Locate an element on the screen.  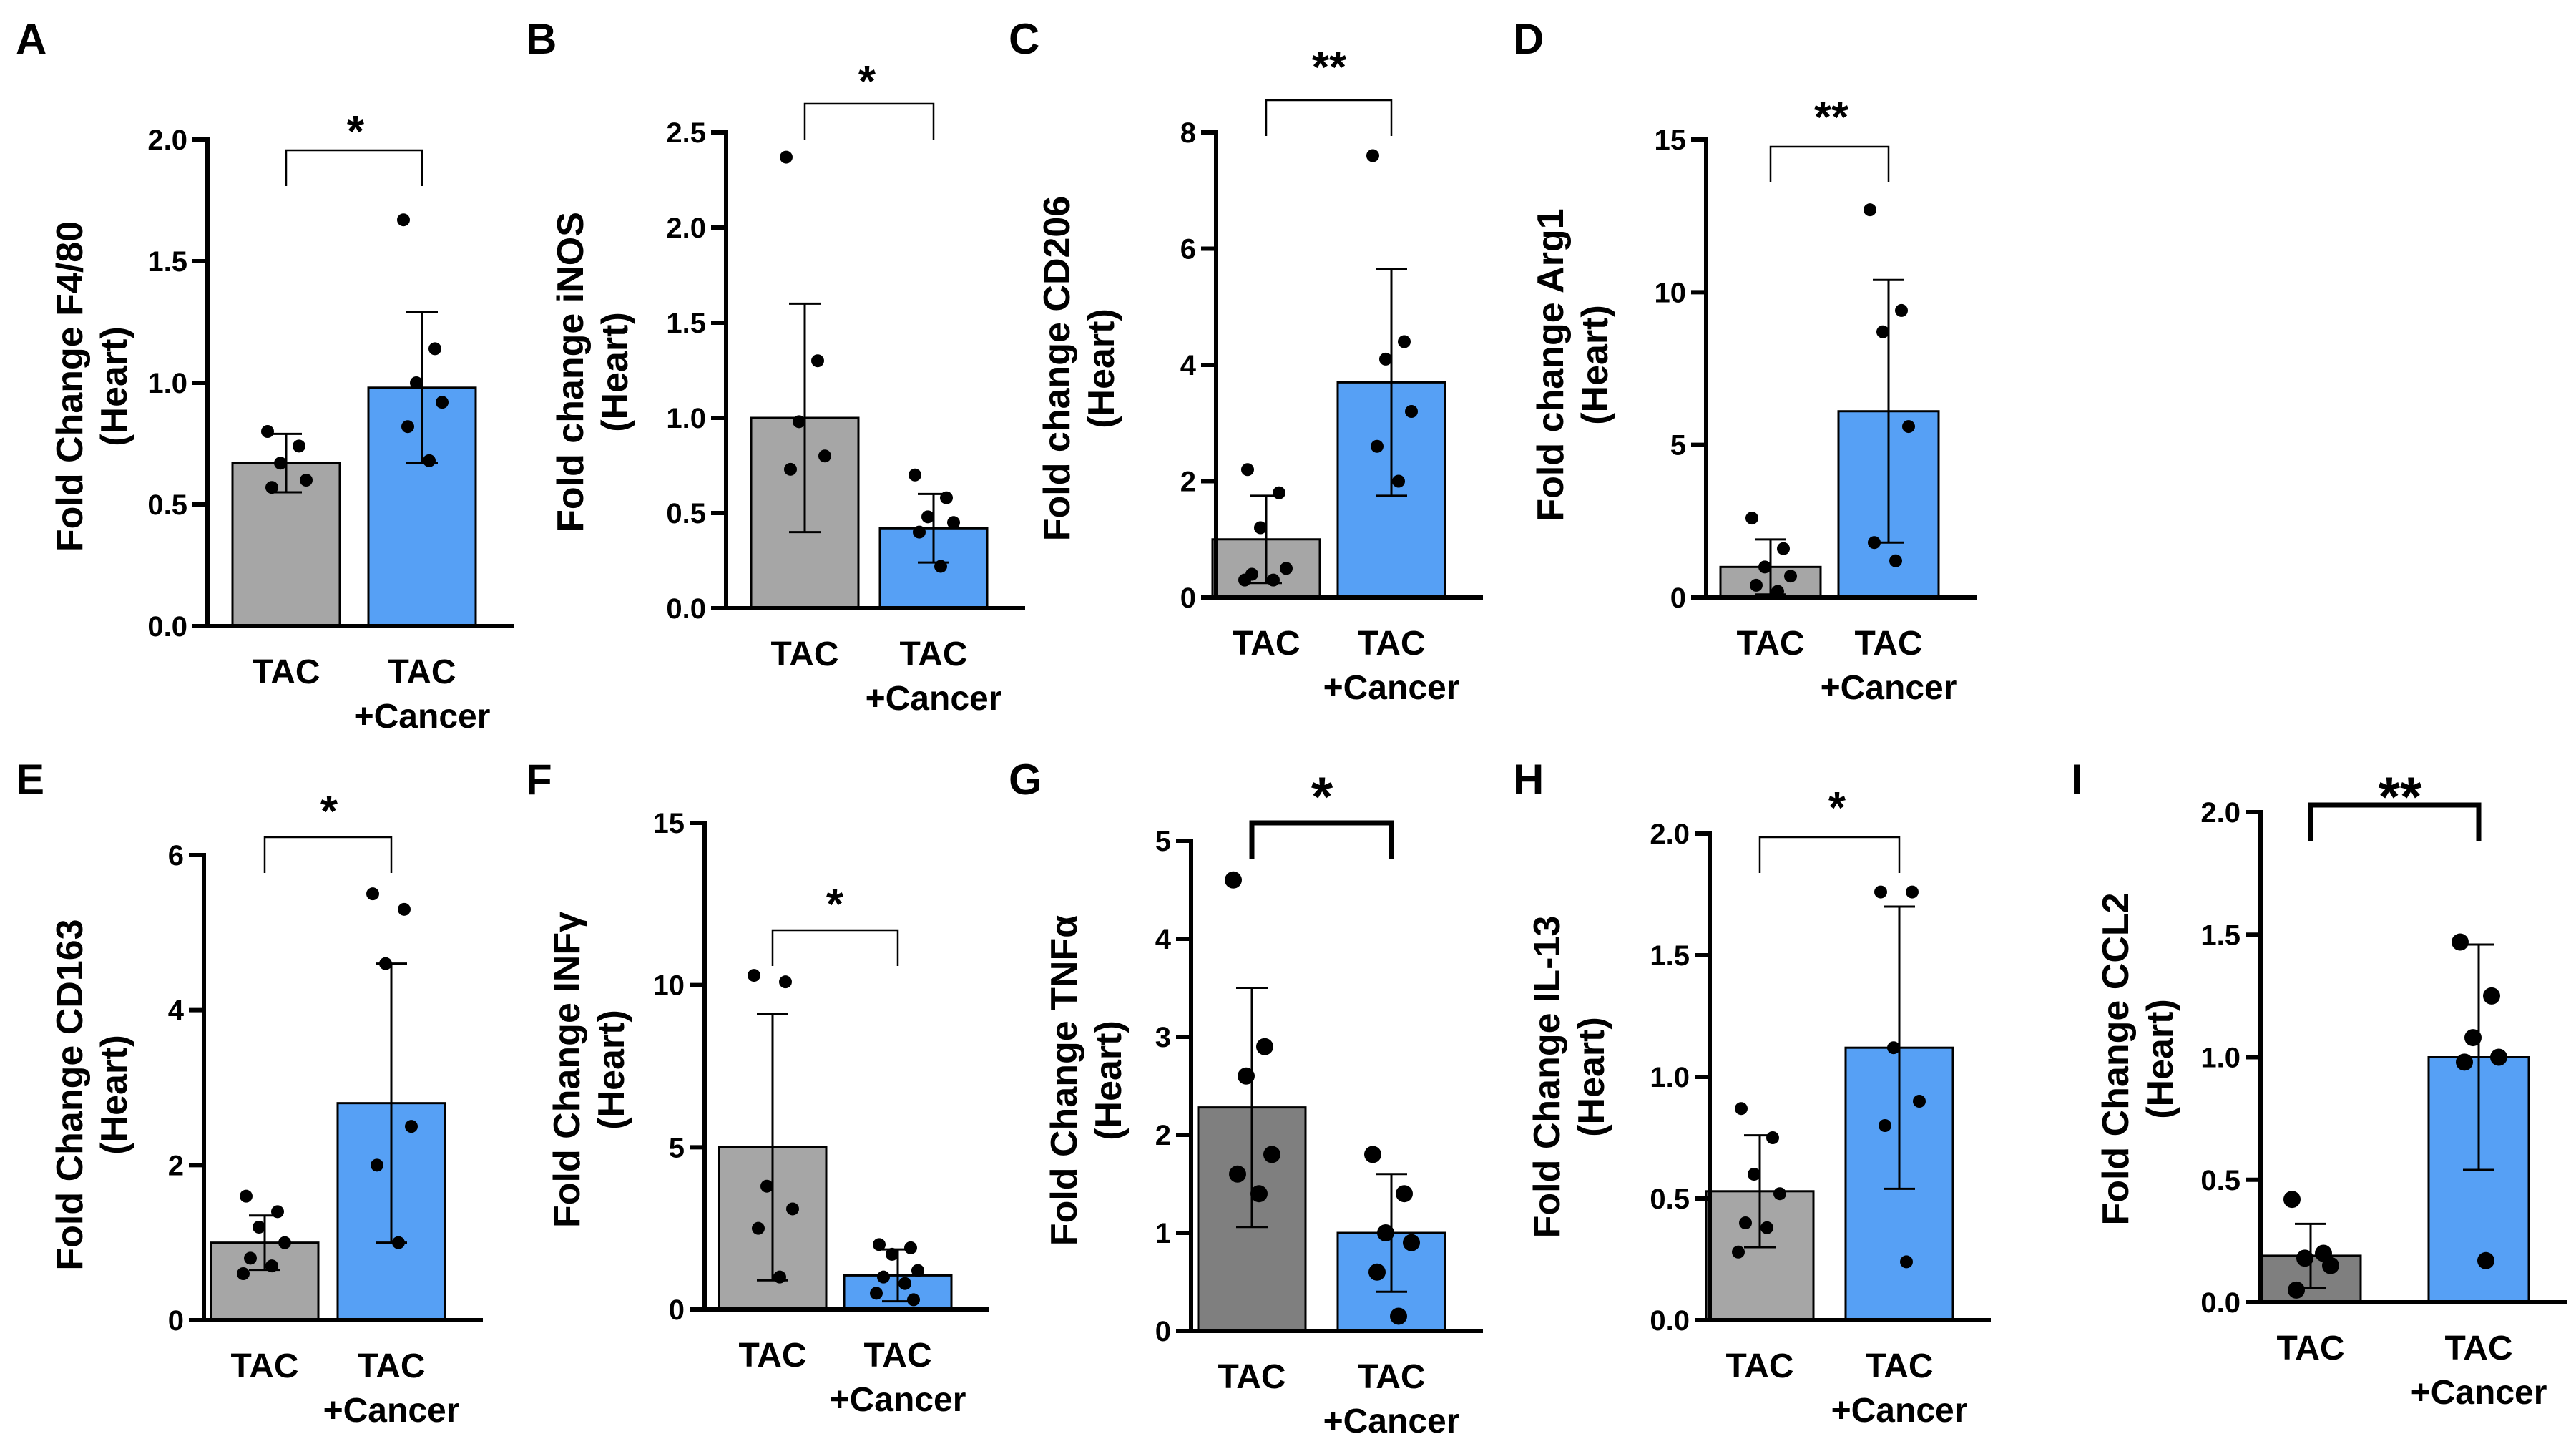
panel-letter: I is located at coordinates (2077, 780).